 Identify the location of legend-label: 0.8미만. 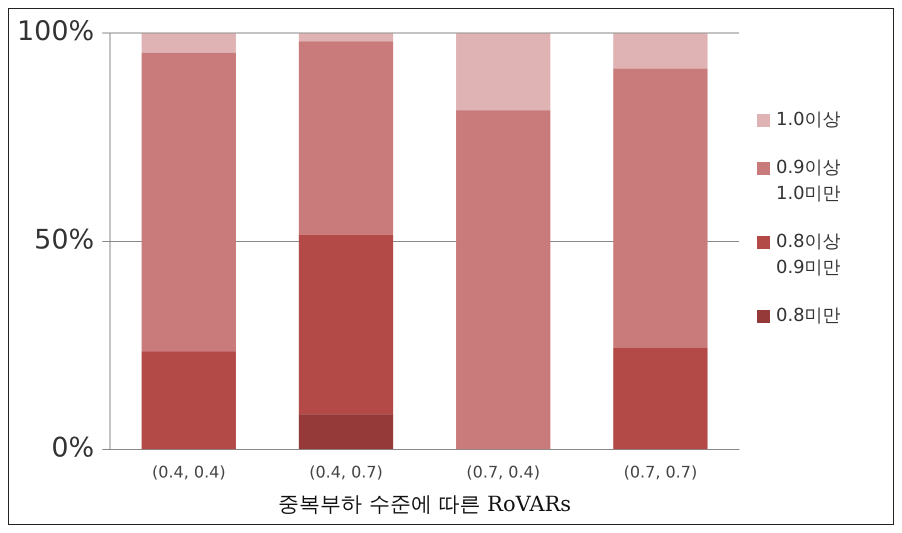
(809, 316).